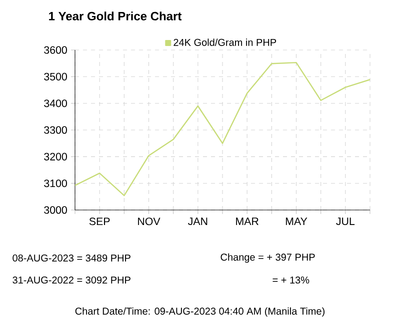  What do you see at coordinates (55, 76) in the screenshot?
I see `y-tick-label: 3500` at bounding box center [55, 76].